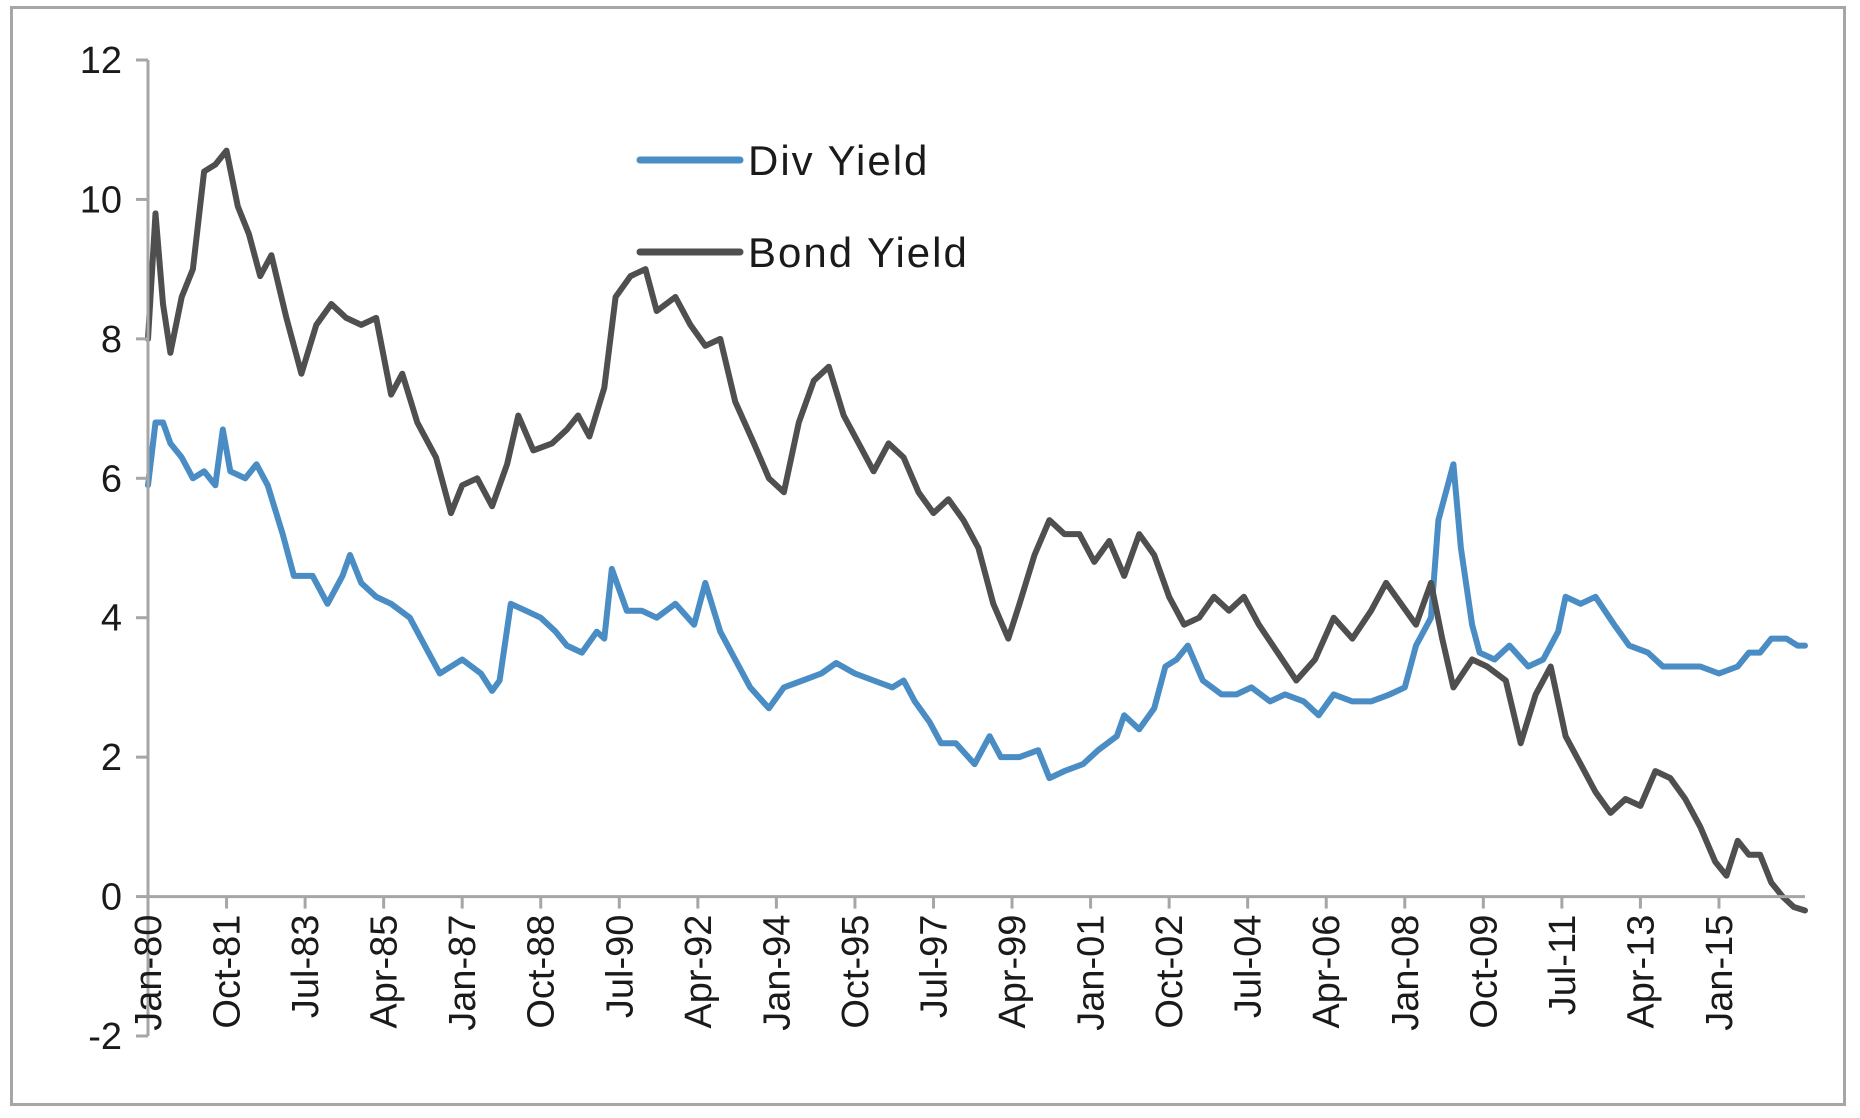  I want to click on x-tick-label: Apr-92, so click(699, 972).